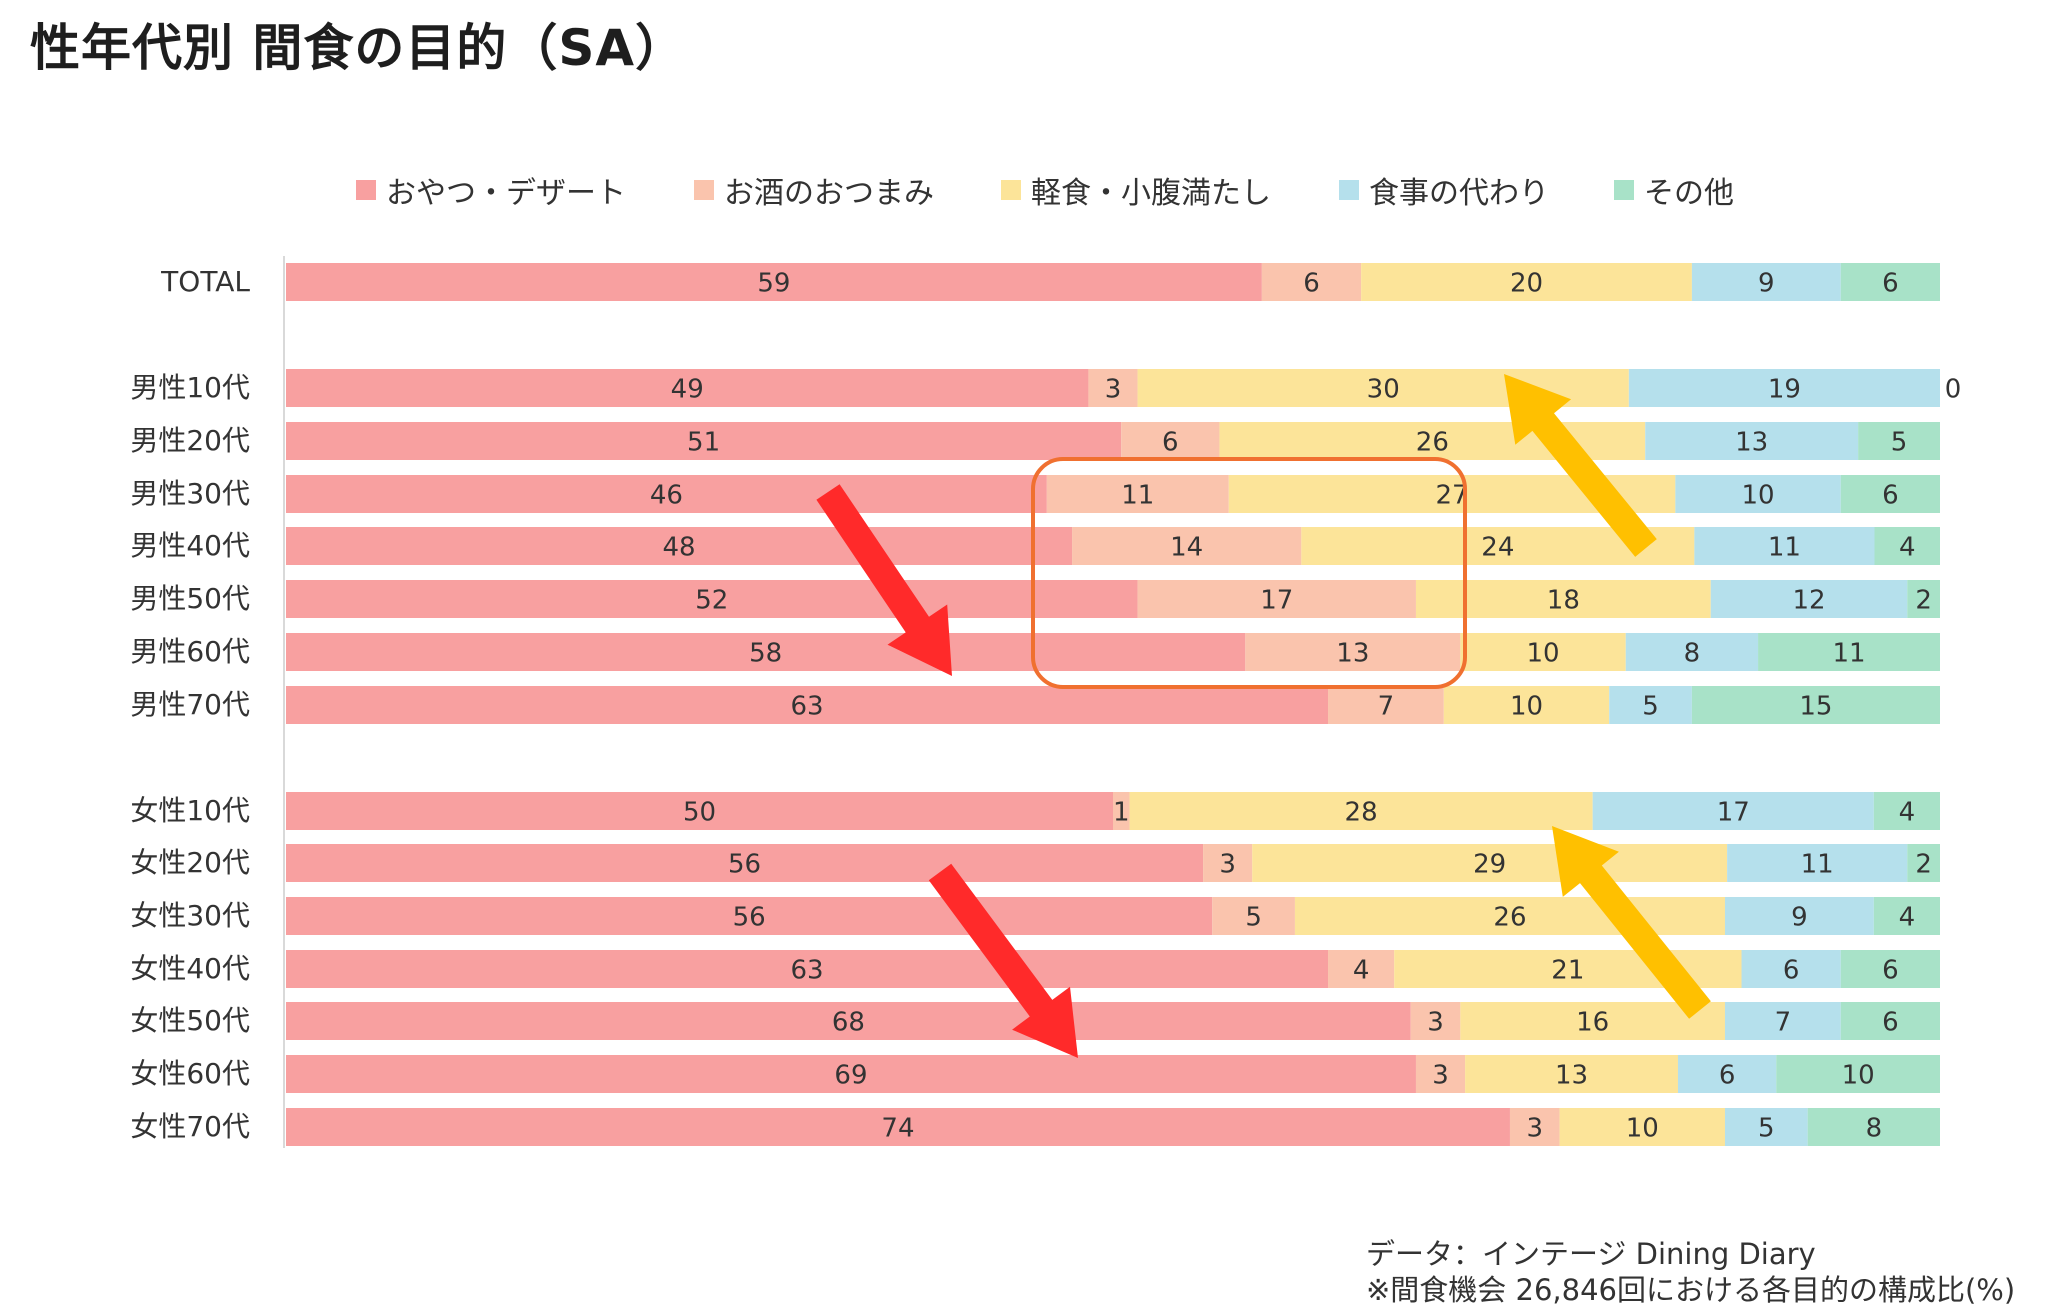 The height and width of the screenshot is (1315, 2048). What do you see at coordinates (1691, 1290) in the screenshot?
I see `source-line-2: ※間食機会 26,846回における各目的の構成比(%)` at bounding box center [1691, 1290].